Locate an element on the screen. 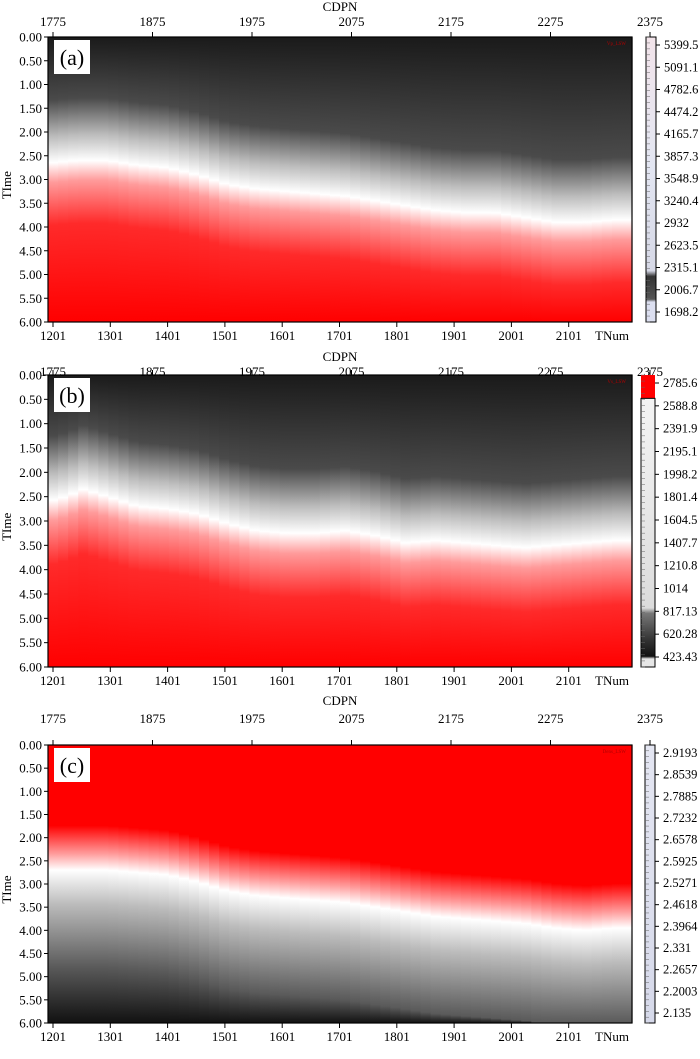 The width and height of the screenshot is (700, 1059). y-tick-label: 4.50 is located at coordinates (30, 953).